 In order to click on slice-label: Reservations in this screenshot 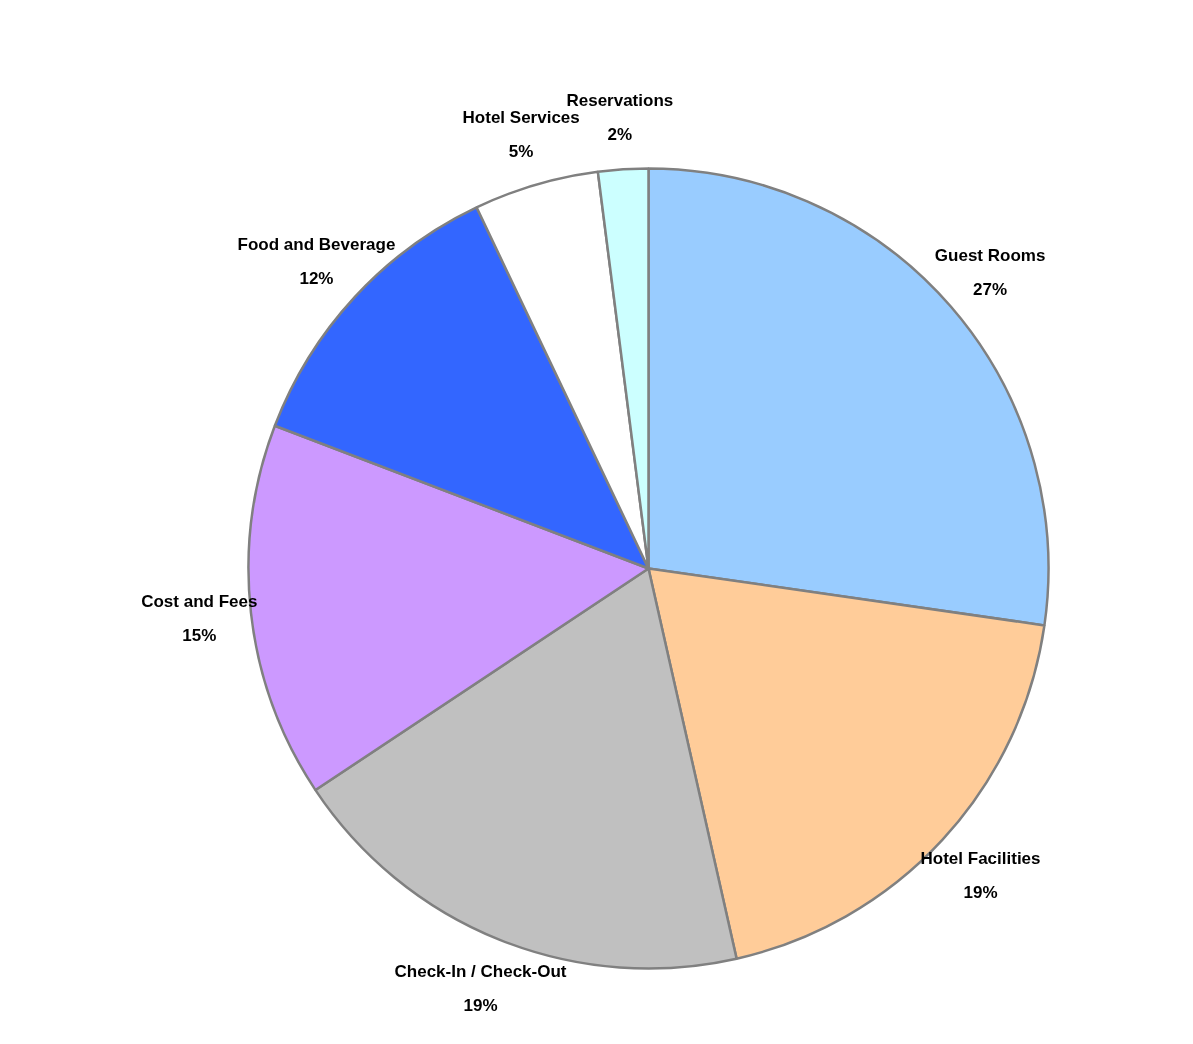, I will do `click(620, 100)`.